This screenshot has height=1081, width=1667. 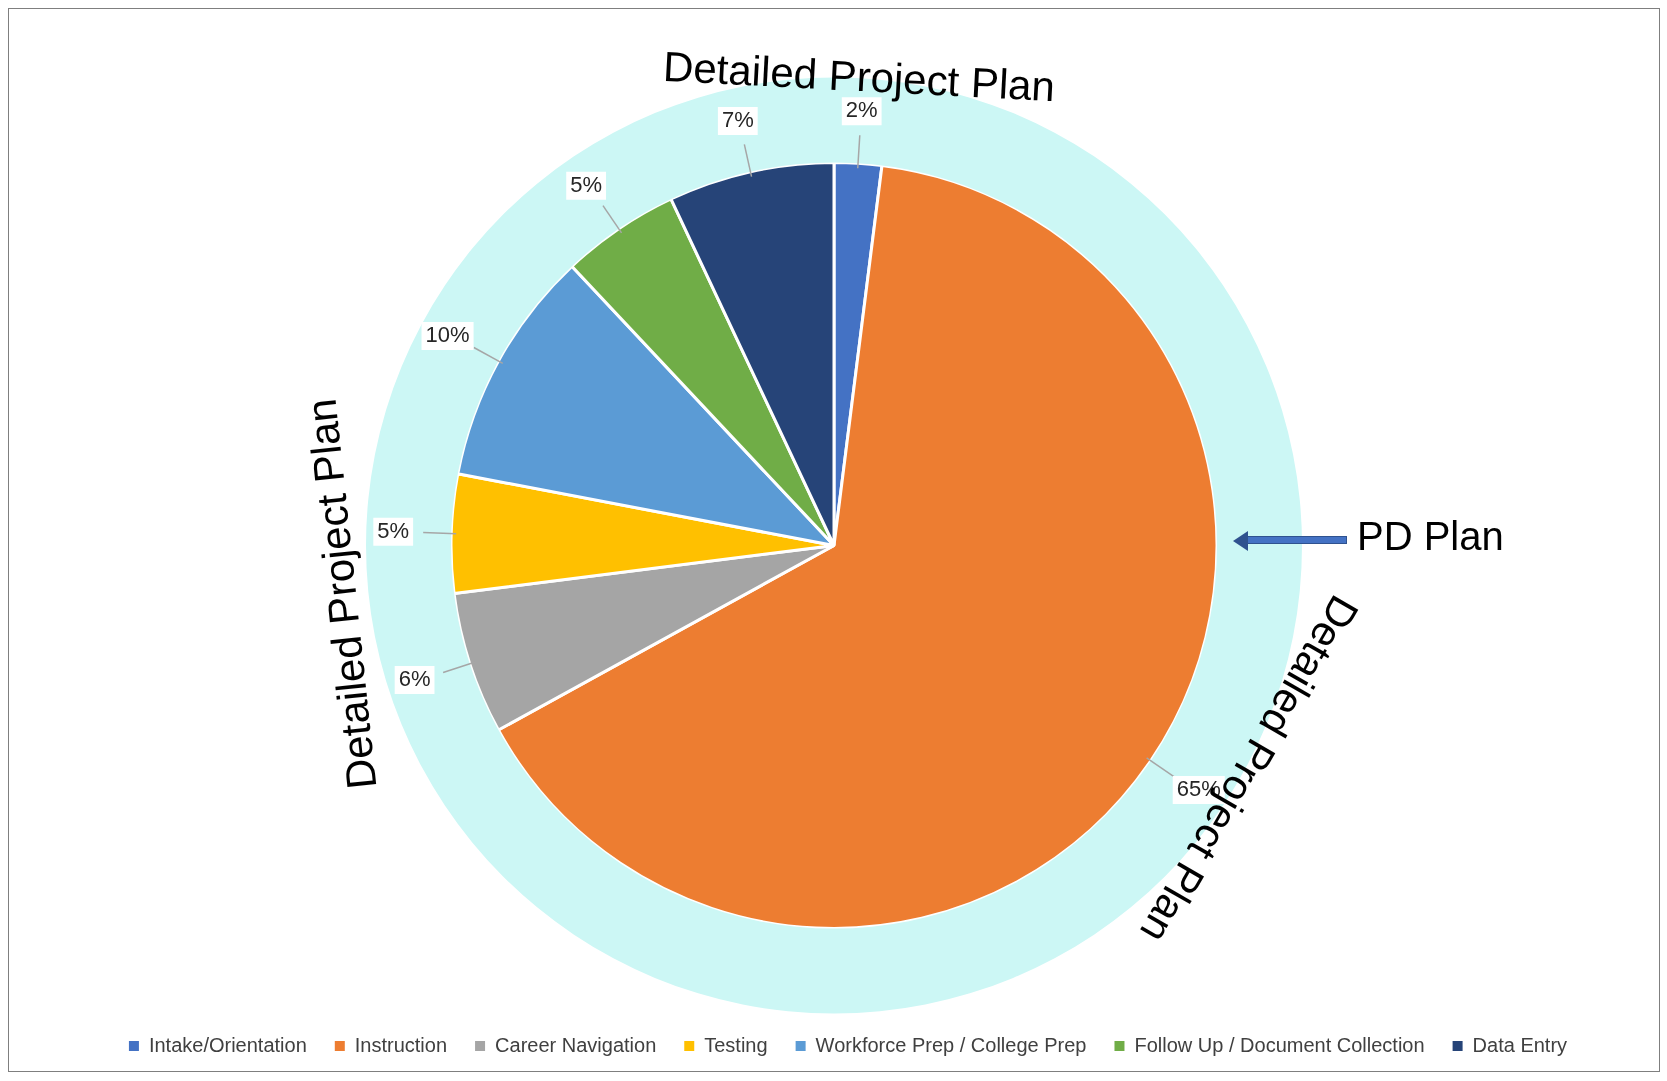 I want to click on legend-label: Workforce Prep / College Prep, so click(x=951, y=1044).